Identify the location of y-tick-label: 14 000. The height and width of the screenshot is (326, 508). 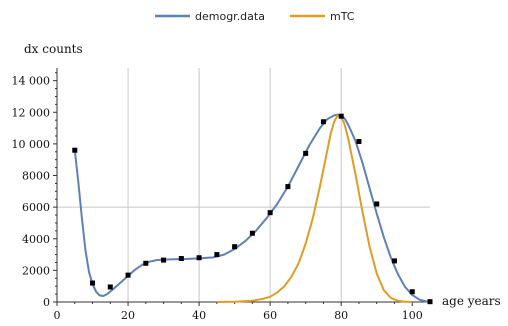
(31, 81).